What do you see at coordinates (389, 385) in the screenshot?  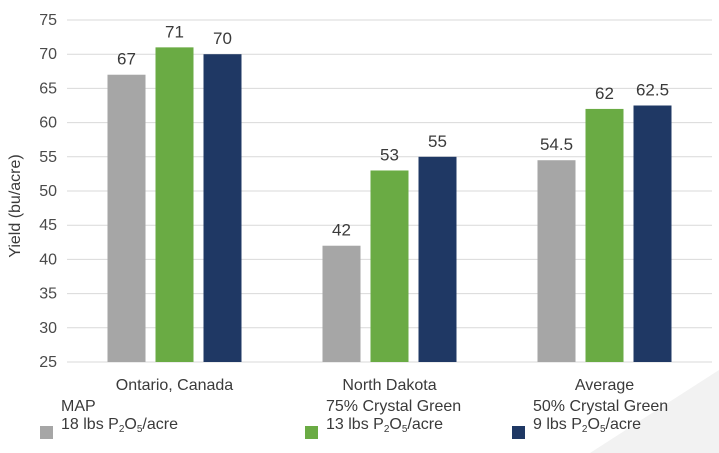 I see `x-category-label: North Dakota` at bounding box center [389, 385].